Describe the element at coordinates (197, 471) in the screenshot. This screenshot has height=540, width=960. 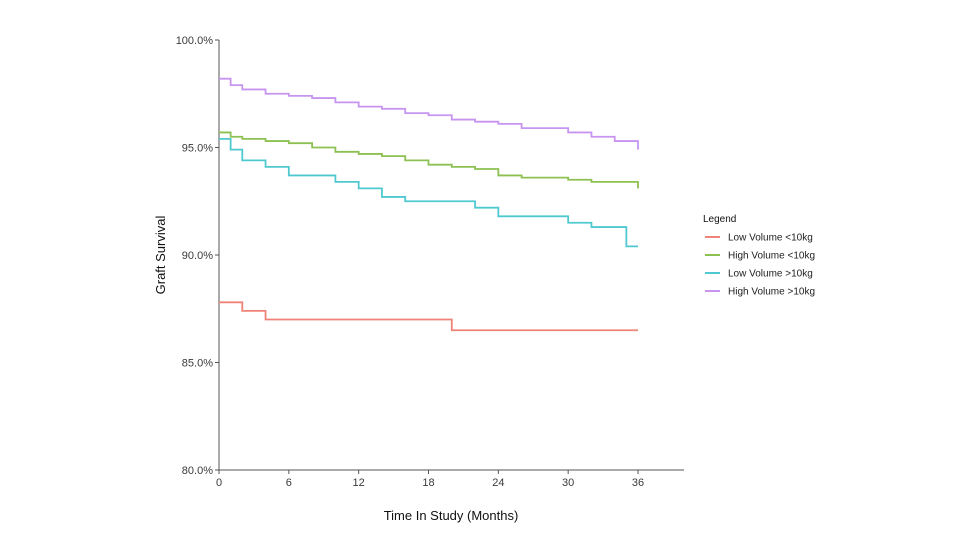
I see `y-tick-label: 80.0%` at that location.